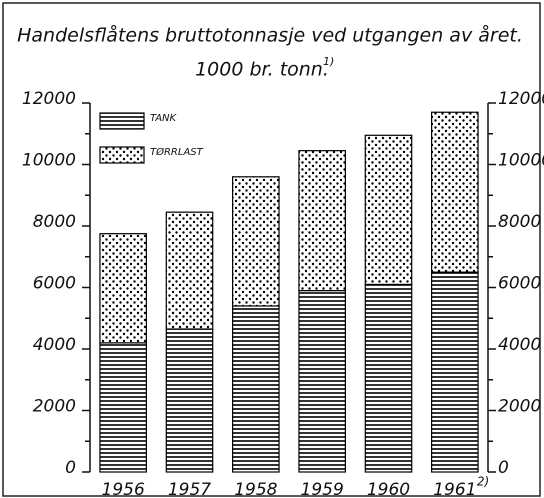 This screenshot has width=544, height=498. Describe the element at coordinates (503, 468) in the screenshot. I see `y2-tick-label: 0` at that location.